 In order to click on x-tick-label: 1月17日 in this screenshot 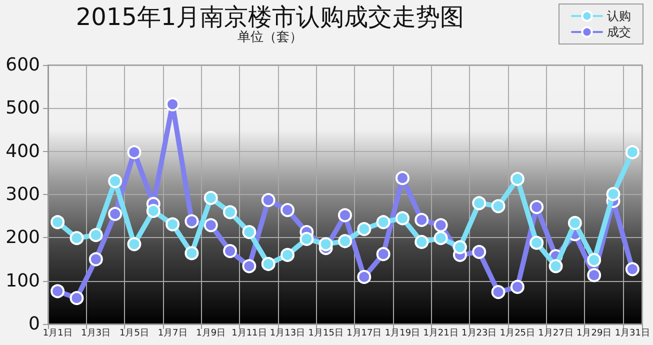, I will do `click(364, 333)`.